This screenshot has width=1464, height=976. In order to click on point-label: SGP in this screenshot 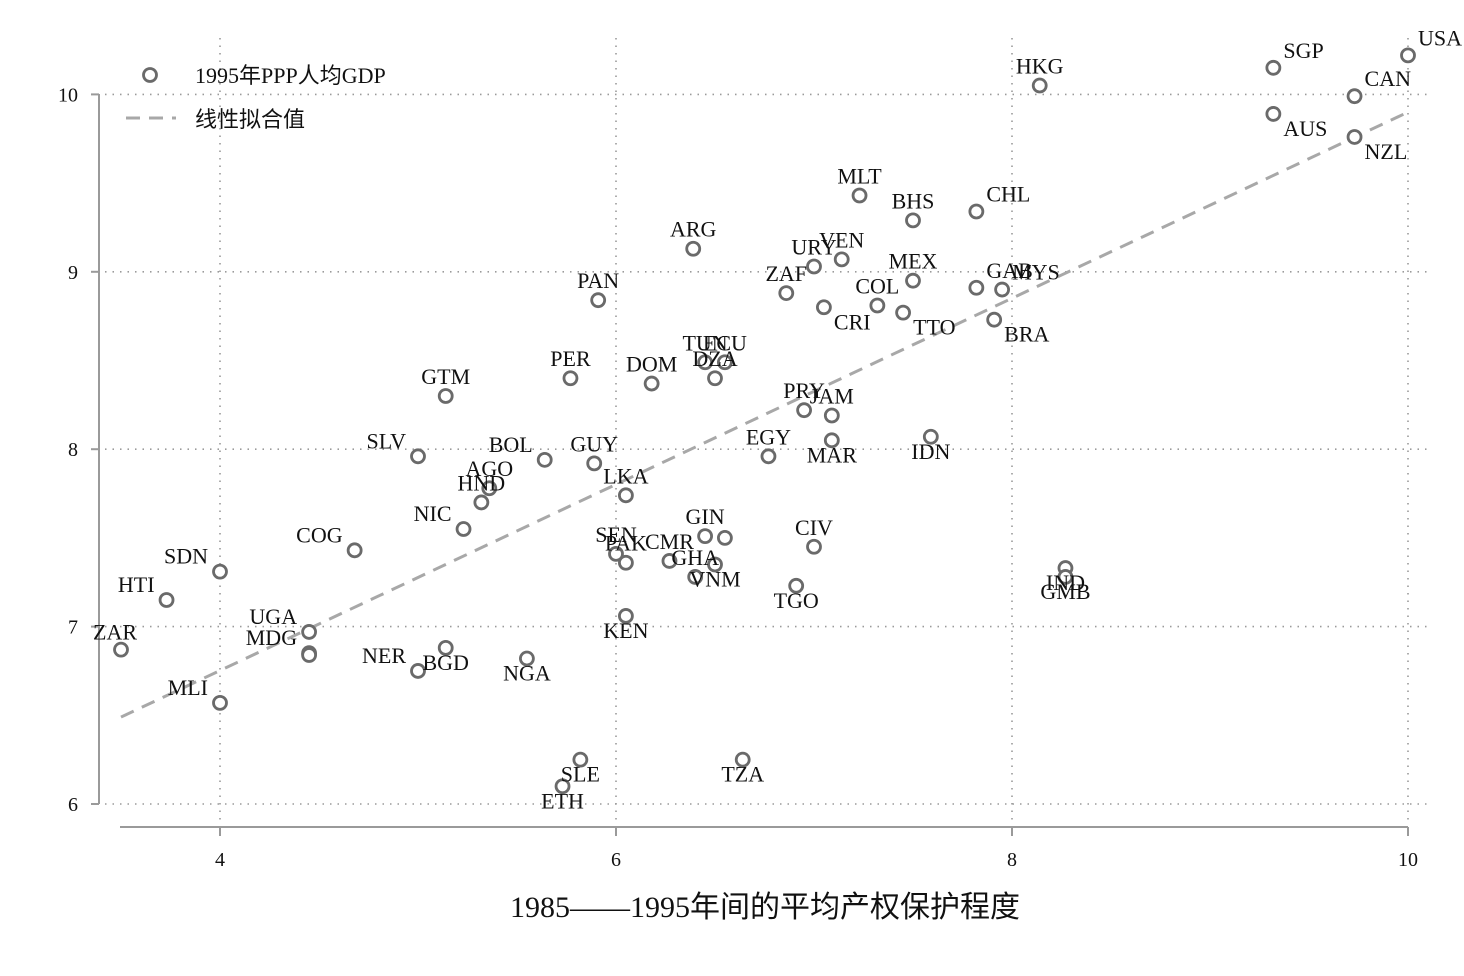, I will do `click(1303, 50)`.